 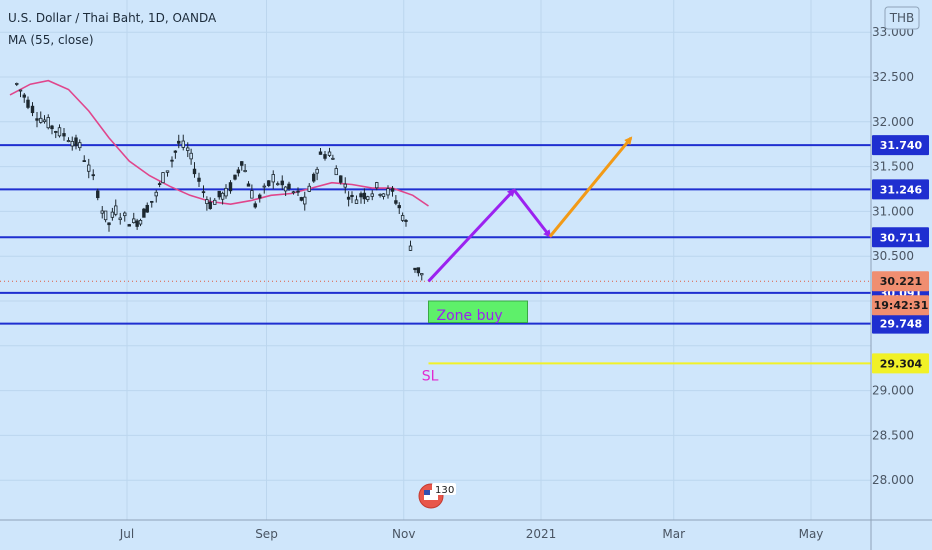 I want to click on countdown-label-text: 19:42:31, so click(x=901, y=305).